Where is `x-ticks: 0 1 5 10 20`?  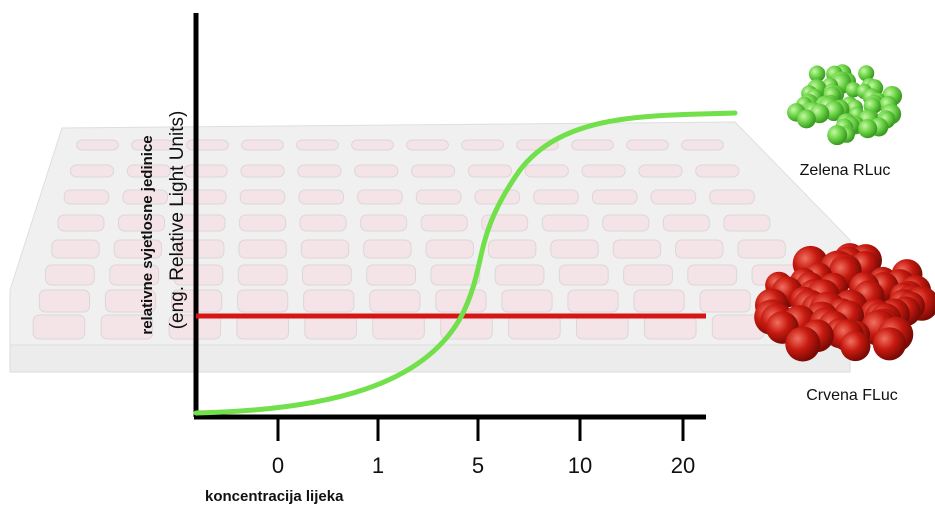
x-ticks: 0 1 5 10 20 is located at coordinates (483, 447).